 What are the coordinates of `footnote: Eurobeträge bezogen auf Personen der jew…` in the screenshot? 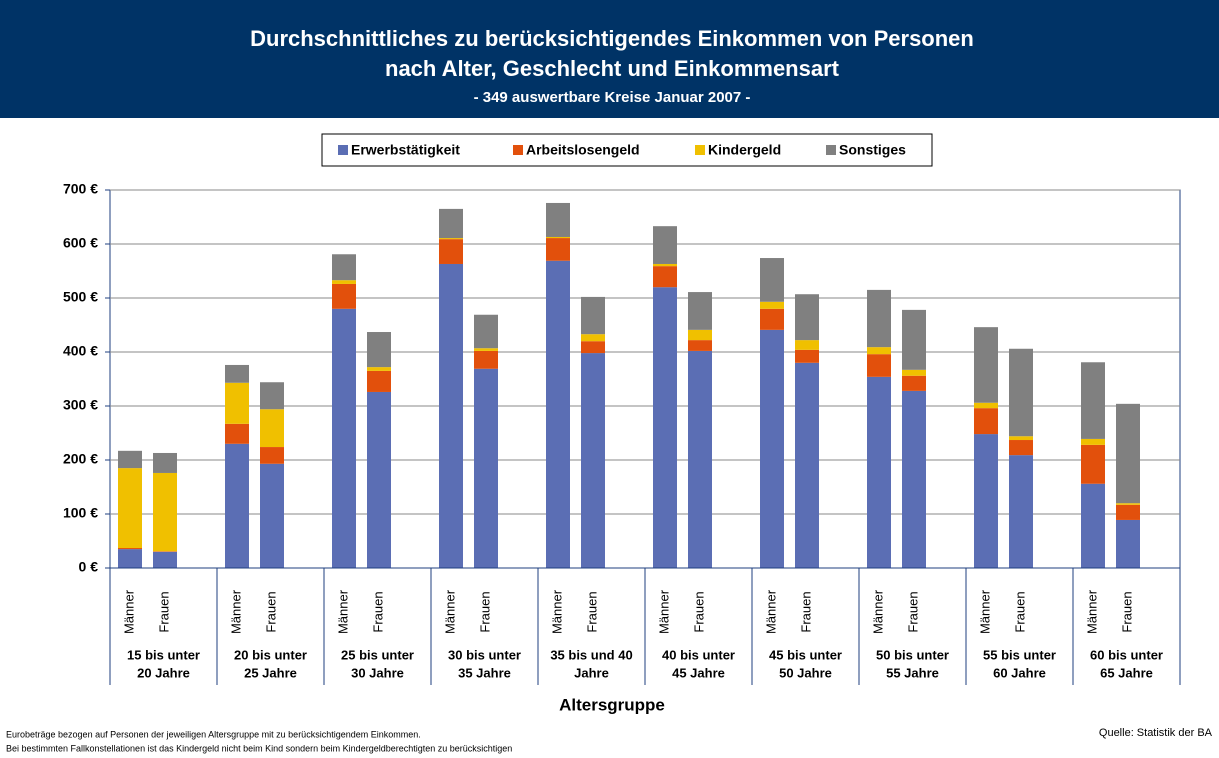 It's located at (213, 734).